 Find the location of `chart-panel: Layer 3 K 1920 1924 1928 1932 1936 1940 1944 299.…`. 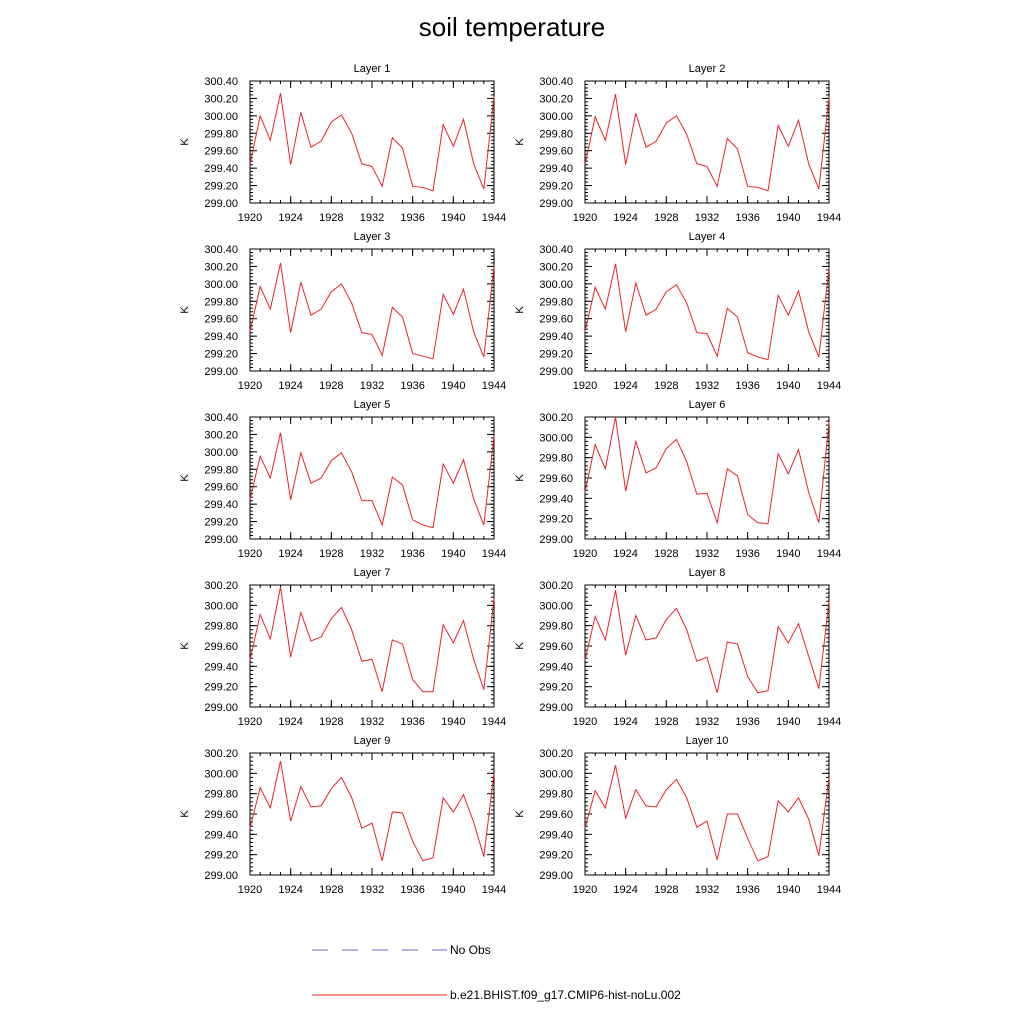

chart-panel: Layer 3 K 1920 1924 1928 1932 1936 1940 1944 299.… is located at coordinates (342, 311).